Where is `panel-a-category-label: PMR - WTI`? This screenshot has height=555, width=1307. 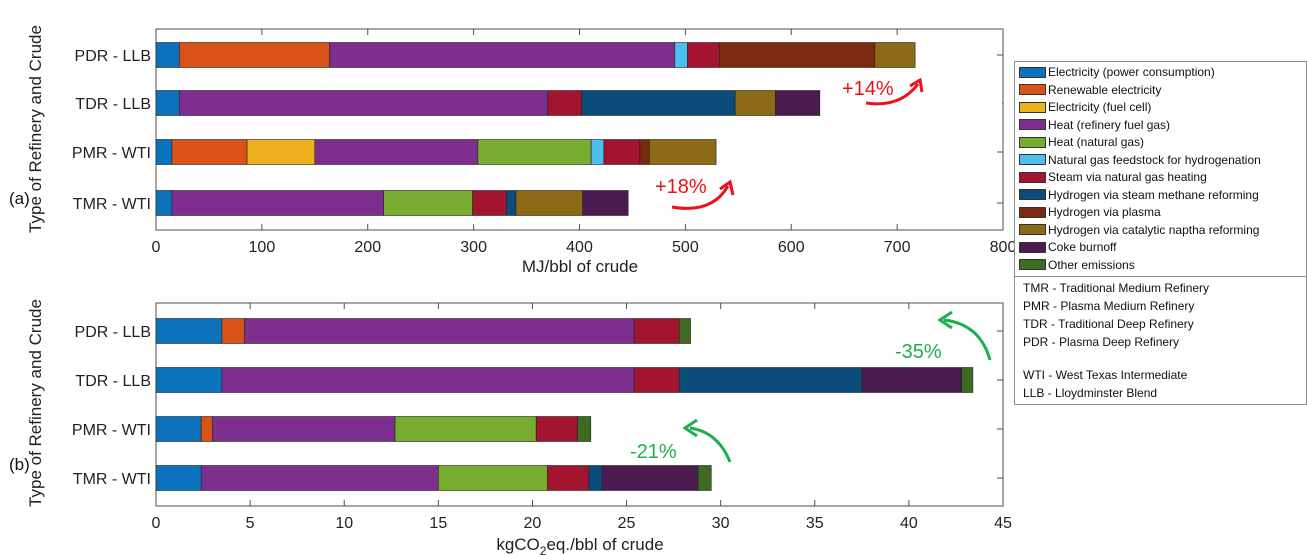 panel-a-category-label: PMR - WTI is located at coordinates (111, 153).